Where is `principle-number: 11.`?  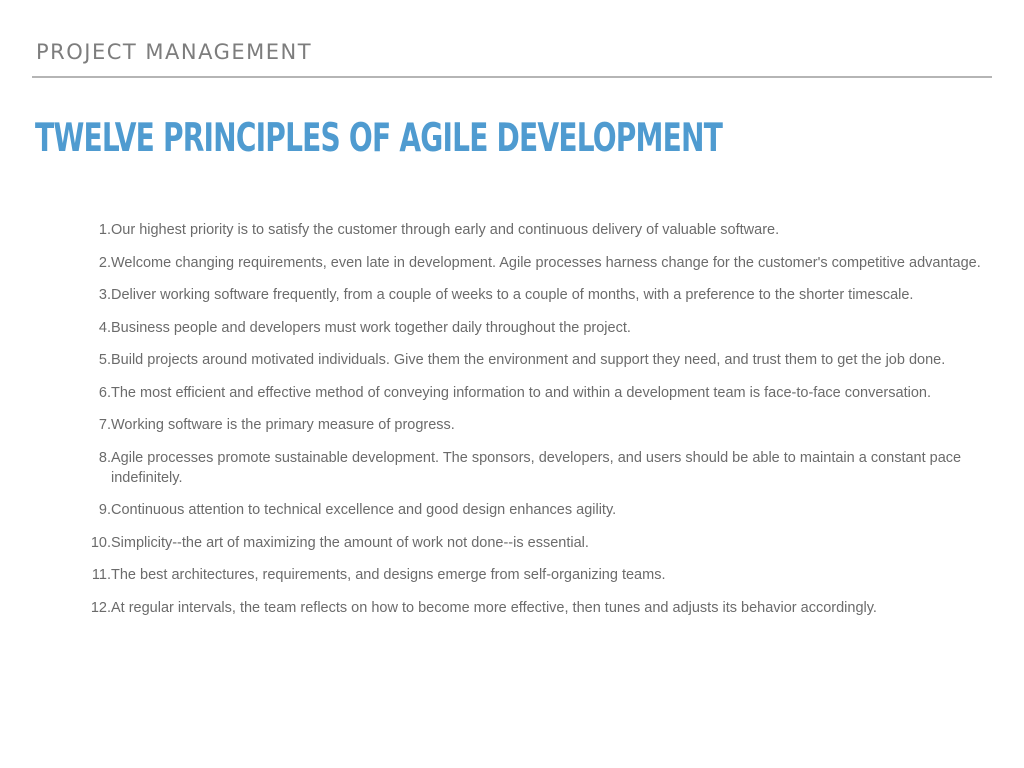
principle-number: 11. is located at coordinates (101, 575).